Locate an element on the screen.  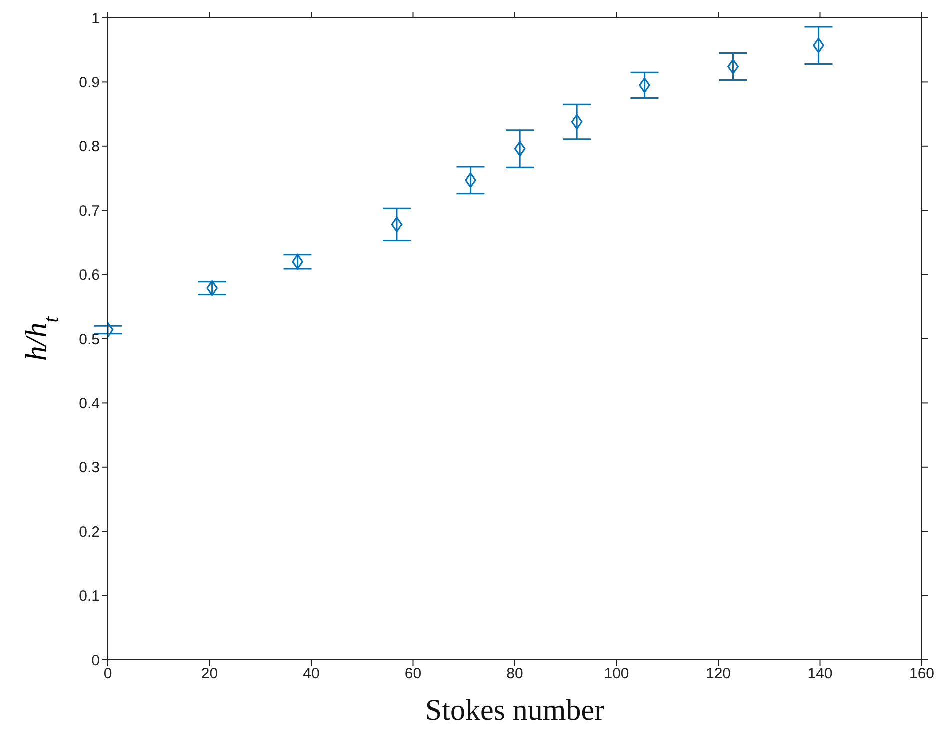
x-tick-label: 60 is located at coordinates (413, 674).